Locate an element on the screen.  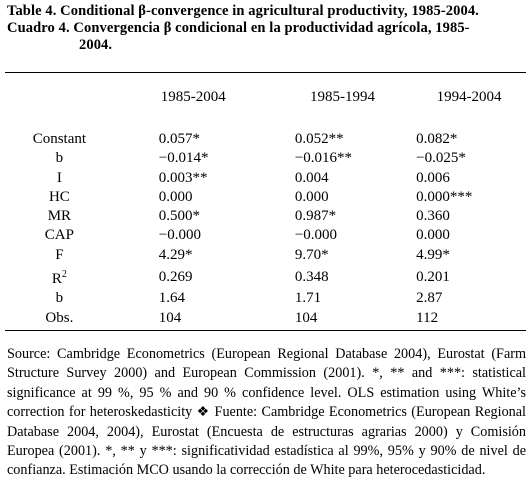
table-cell: 0.004 is located at coordinates (311, 177).